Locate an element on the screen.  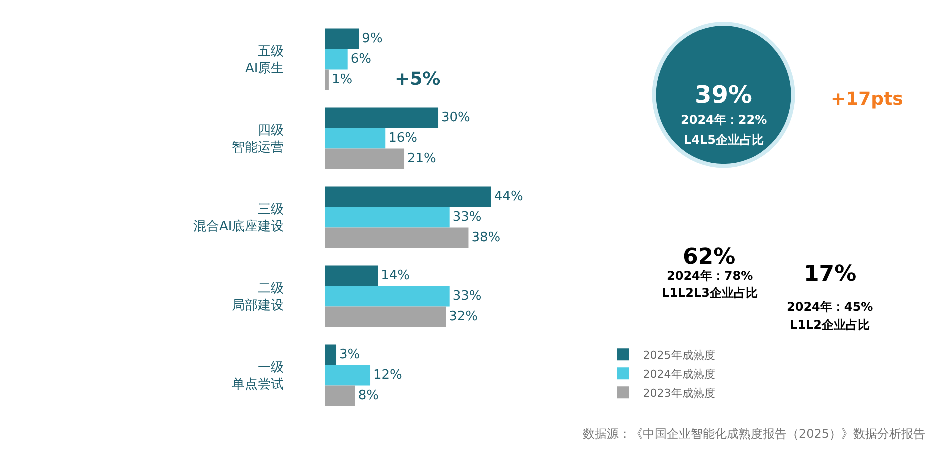
data-label: 32% is located at coordinates (463, 317).